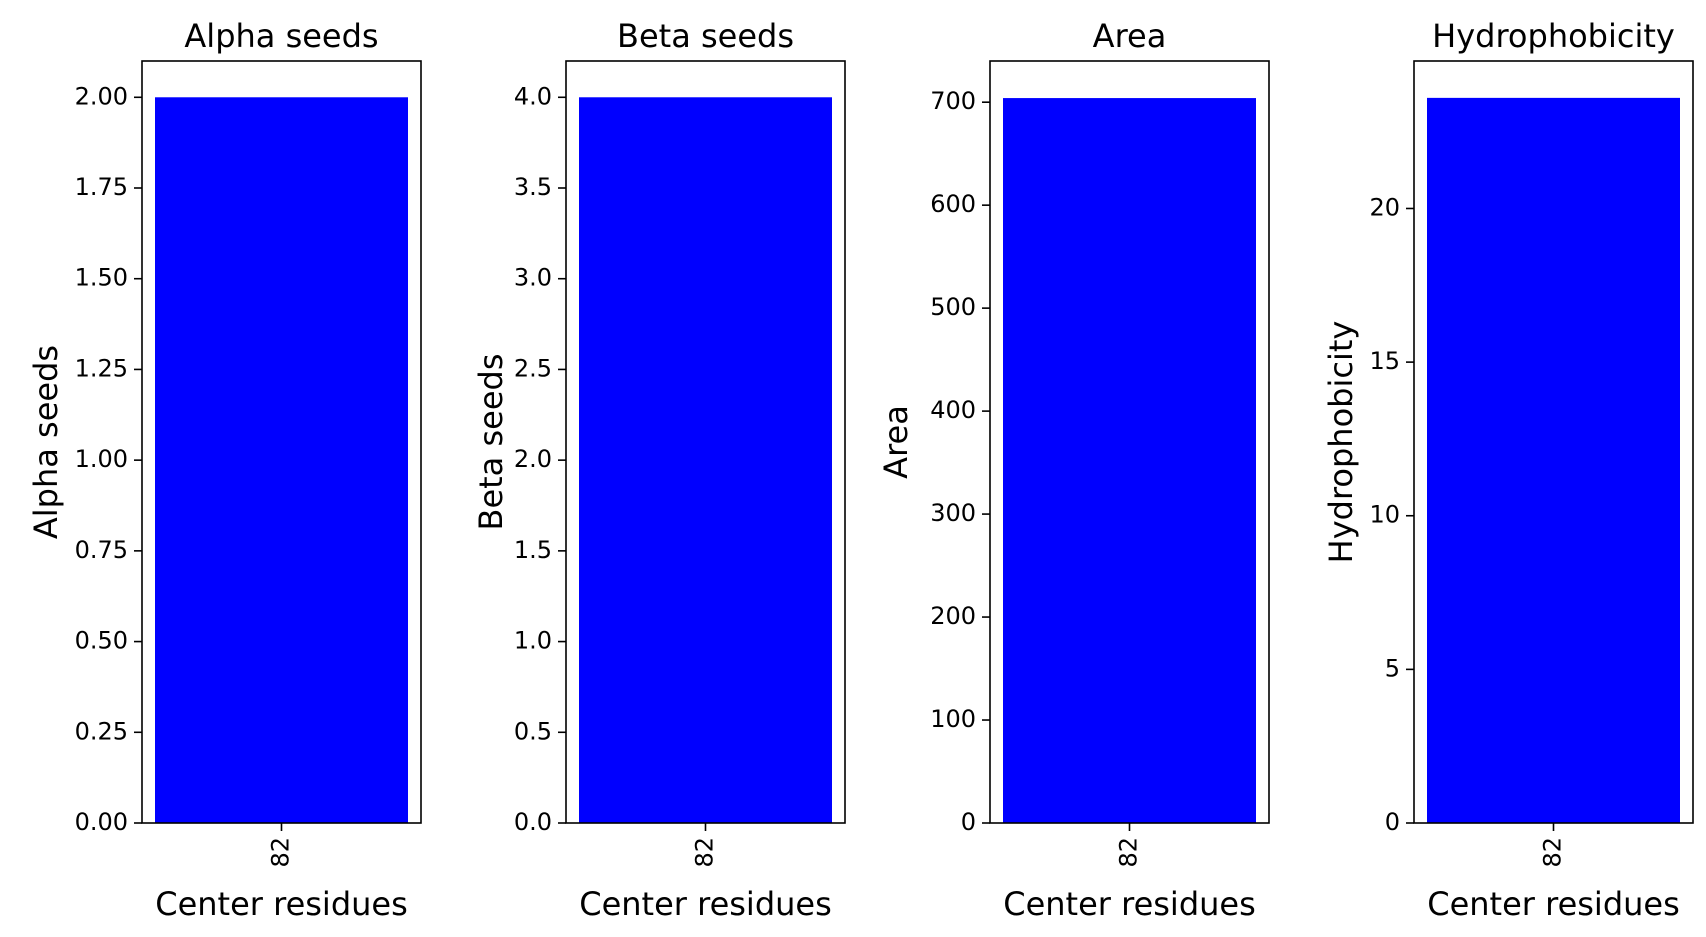 This screenshot has height=937, width=1706. I want to click on y-tick-label: 1.0, so click(533, 641).